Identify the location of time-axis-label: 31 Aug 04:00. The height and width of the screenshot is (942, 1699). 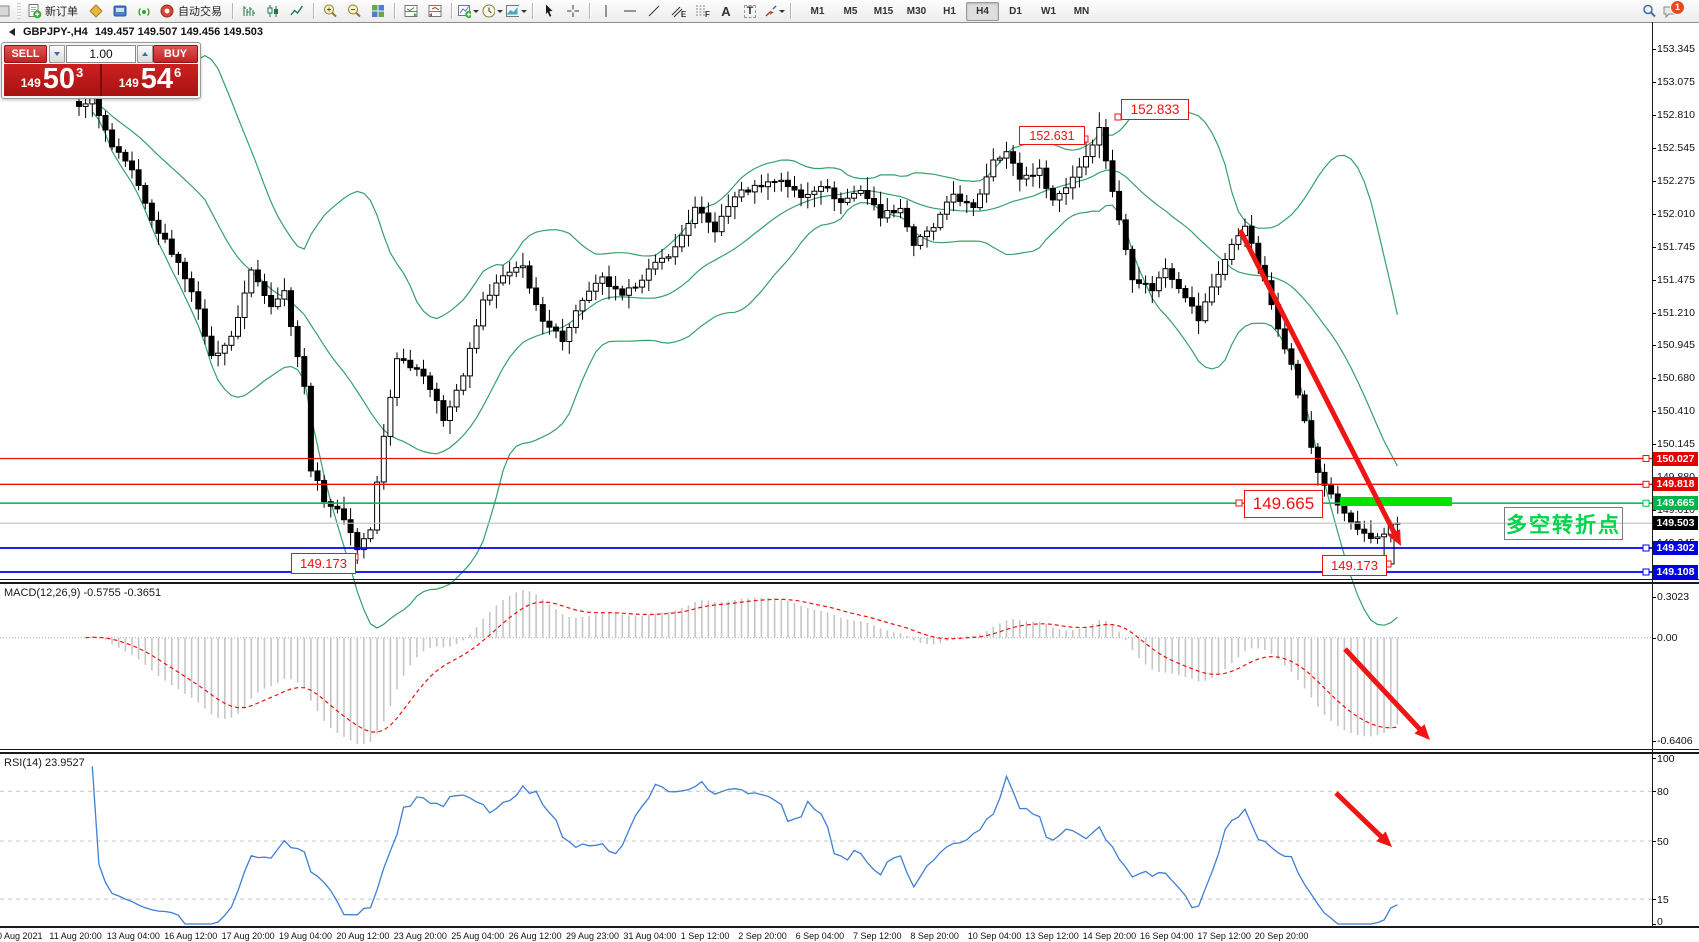
(650, 936).